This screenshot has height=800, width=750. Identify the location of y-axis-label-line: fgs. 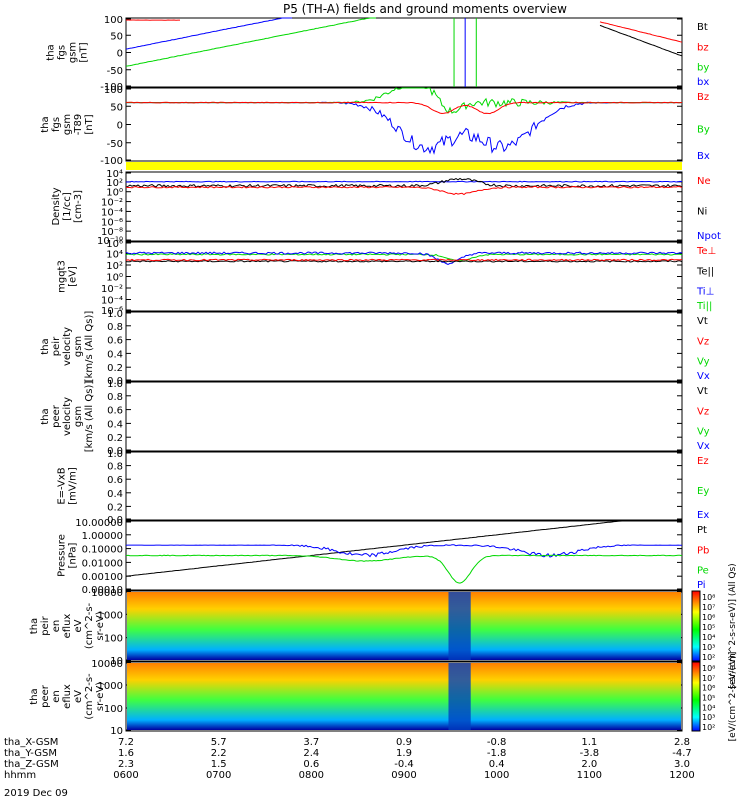
(56, 124).